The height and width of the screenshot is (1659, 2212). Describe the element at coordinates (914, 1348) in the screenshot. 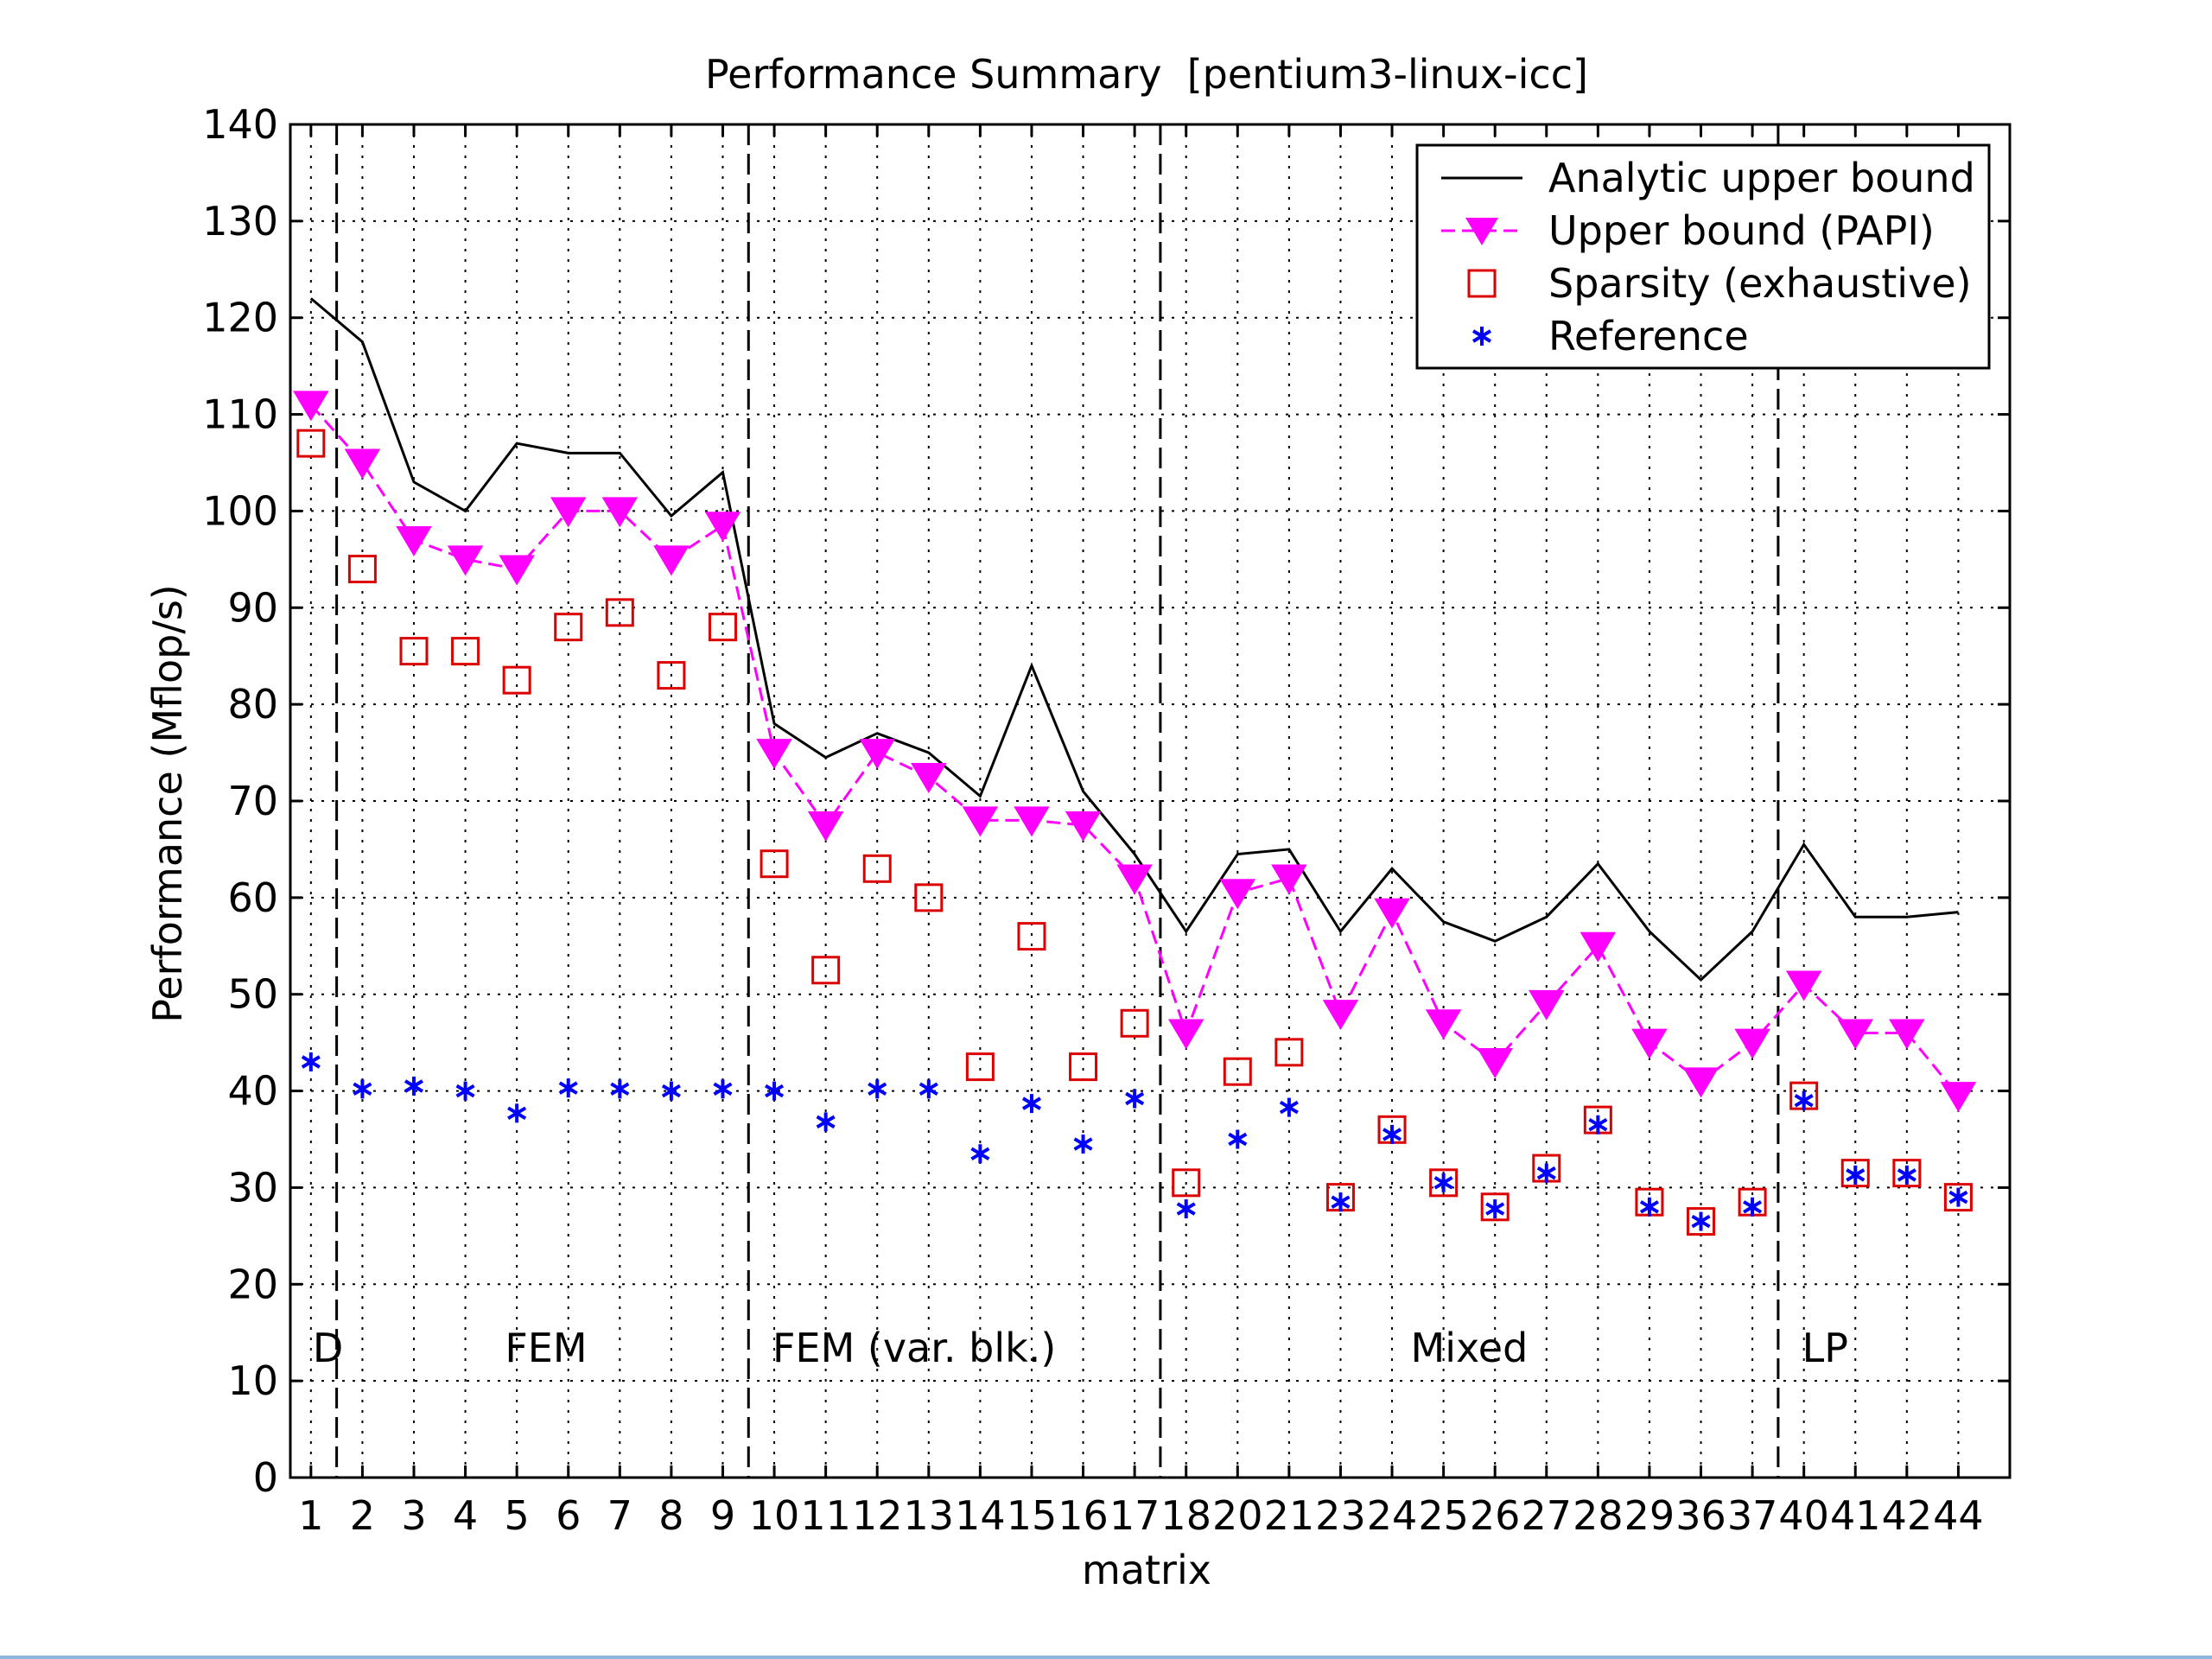

I see `group-label: FEM (var. blk.)` at that location.